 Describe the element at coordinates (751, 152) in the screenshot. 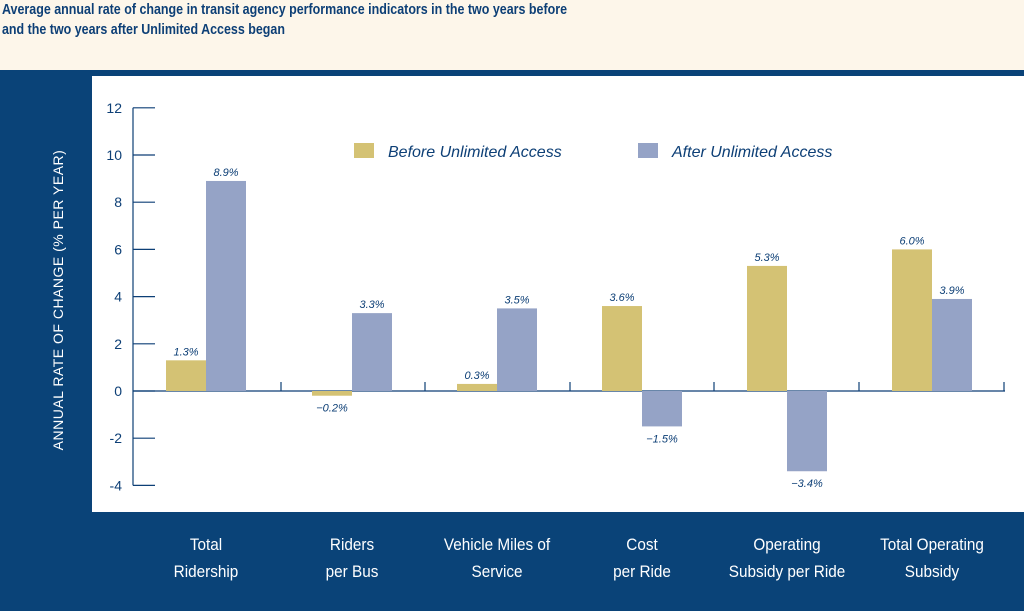

I see `legend-label-after: After Unlimited Access` at that location.